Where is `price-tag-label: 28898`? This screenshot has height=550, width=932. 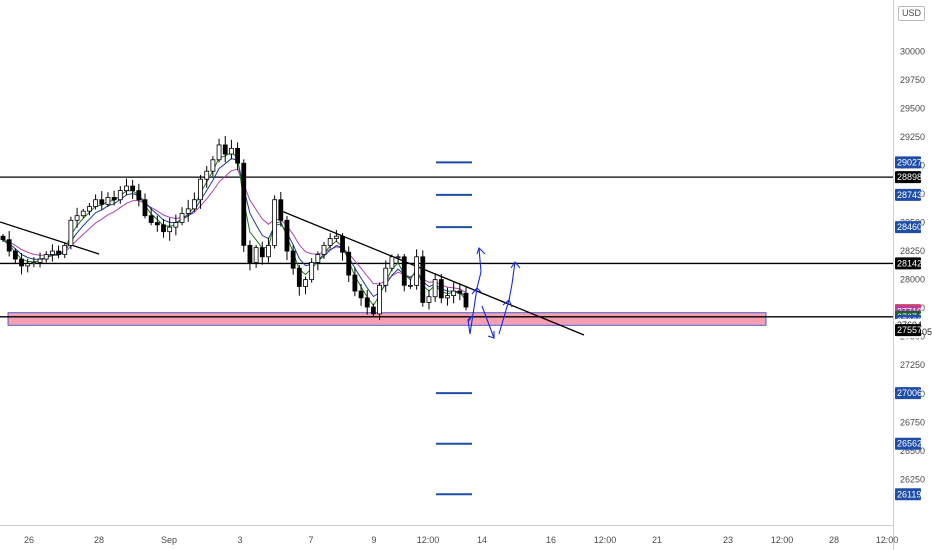
price-tag-label: 28898 is located at coordinates (909, 177).